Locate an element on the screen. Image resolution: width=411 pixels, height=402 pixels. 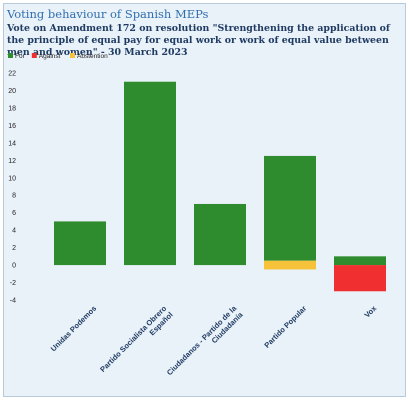
y-tick-label: 8 is located at coordinates (14, 196).